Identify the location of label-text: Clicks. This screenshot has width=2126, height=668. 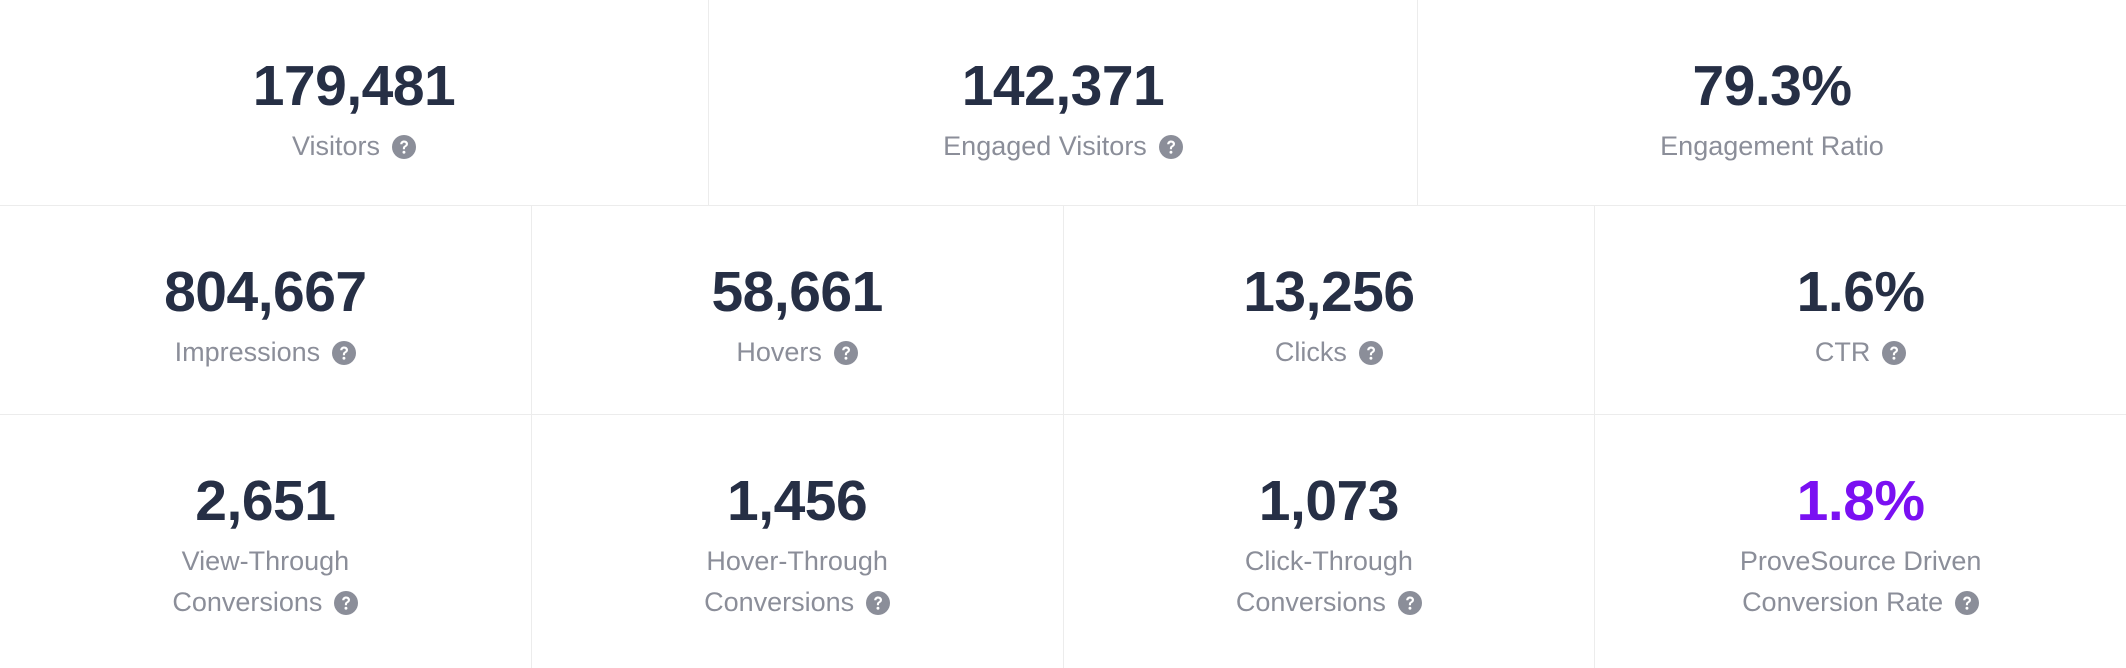
(1310, 352).